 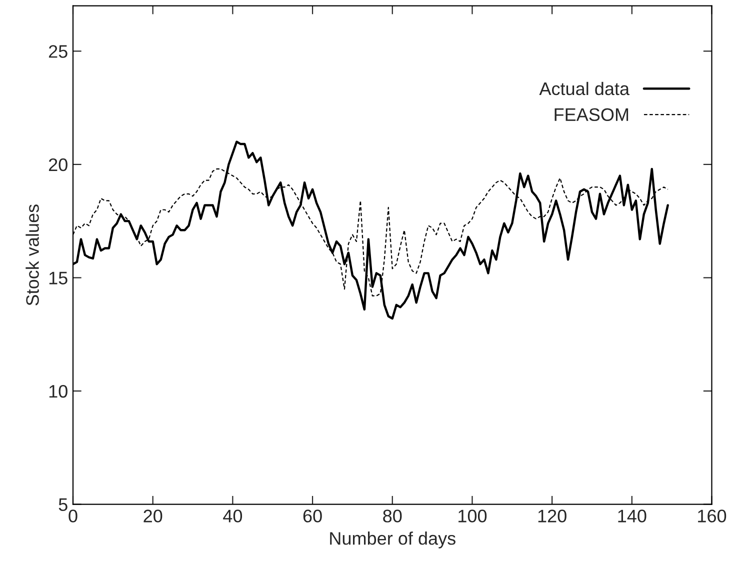 I want to click on x-tick-label: 20, so click(x=153, y=516).